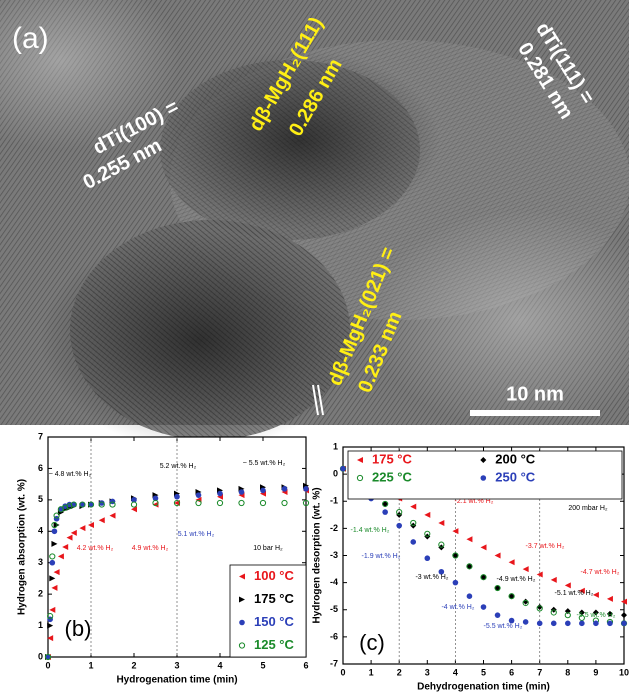 This screenshot has height=693, width=629. What do you see at coordinates (196, 534) in the screenshot?
I see `annotation: 5.1 wt.% H₂` at bounding box center [196, 534].